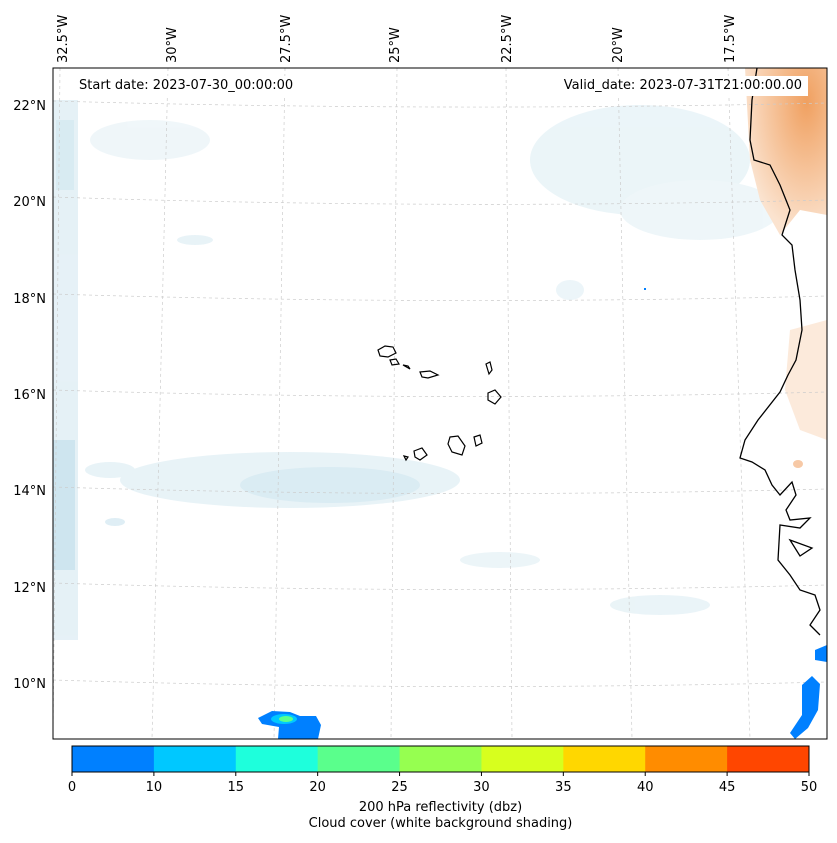  I want to click on lon-label: 32.5°W, so click(63, 39).